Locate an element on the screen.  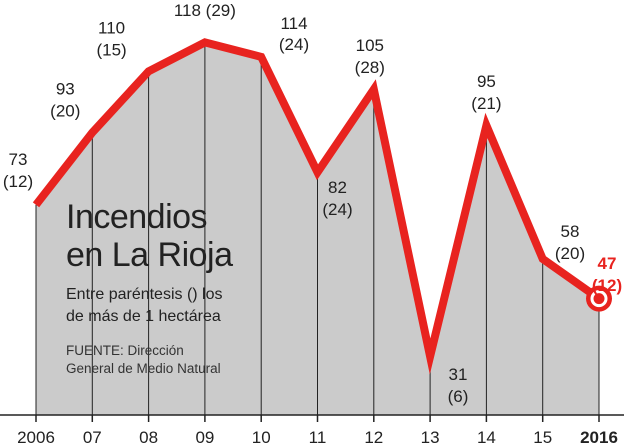
x-tick-label: 14 is located at coordinates (486, 436).